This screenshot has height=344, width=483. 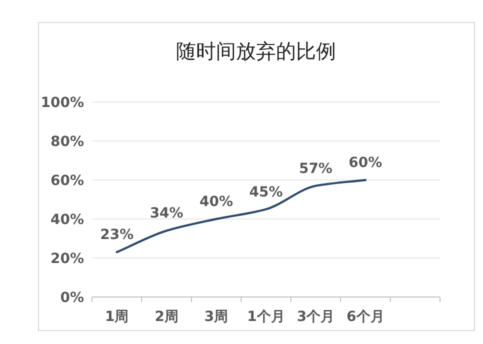 I want to click on x-tick-label: 2周, so click(x=166, y=317).